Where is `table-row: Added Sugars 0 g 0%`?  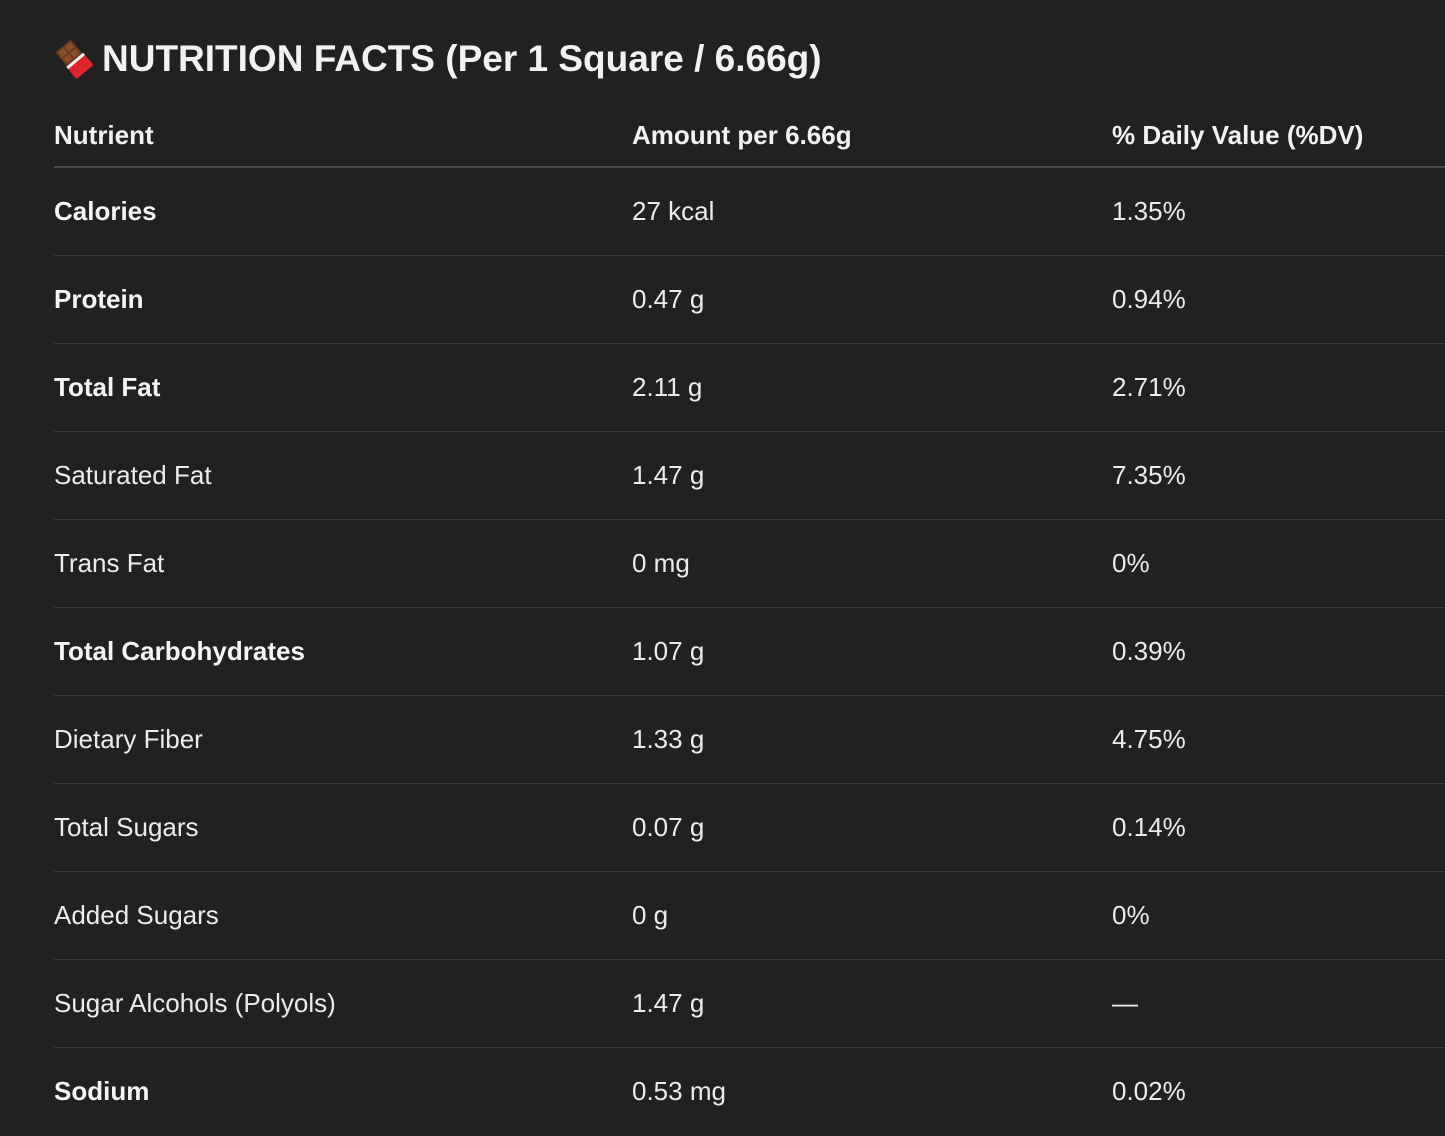
table-row: Added Sugars 0 g 0% is located at coordinates (749, 915).